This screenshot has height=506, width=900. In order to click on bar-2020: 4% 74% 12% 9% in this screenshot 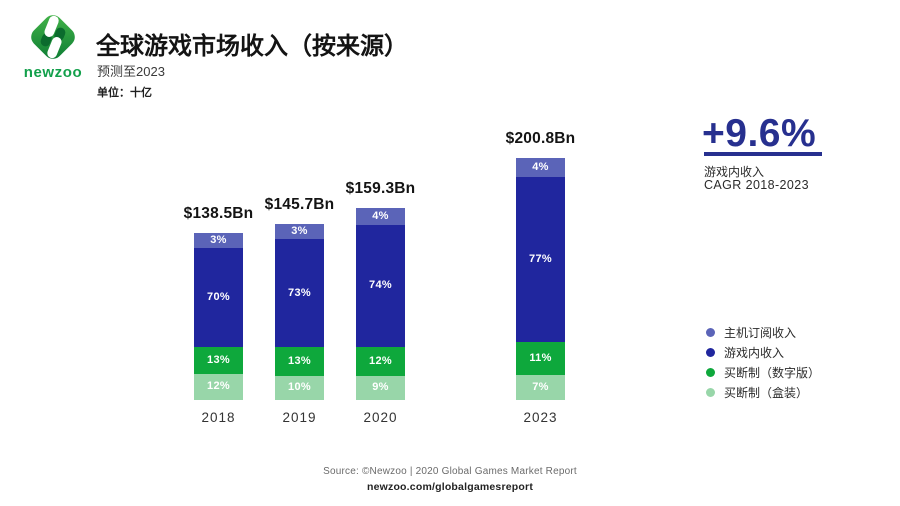, I will do `click(380, 304)`.